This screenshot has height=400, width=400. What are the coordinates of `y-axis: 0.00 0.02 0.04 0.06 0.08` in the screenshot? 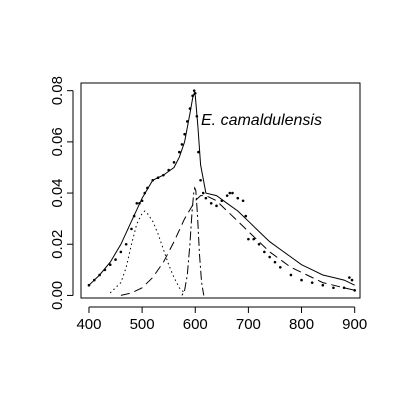 It's located at (61, 193).